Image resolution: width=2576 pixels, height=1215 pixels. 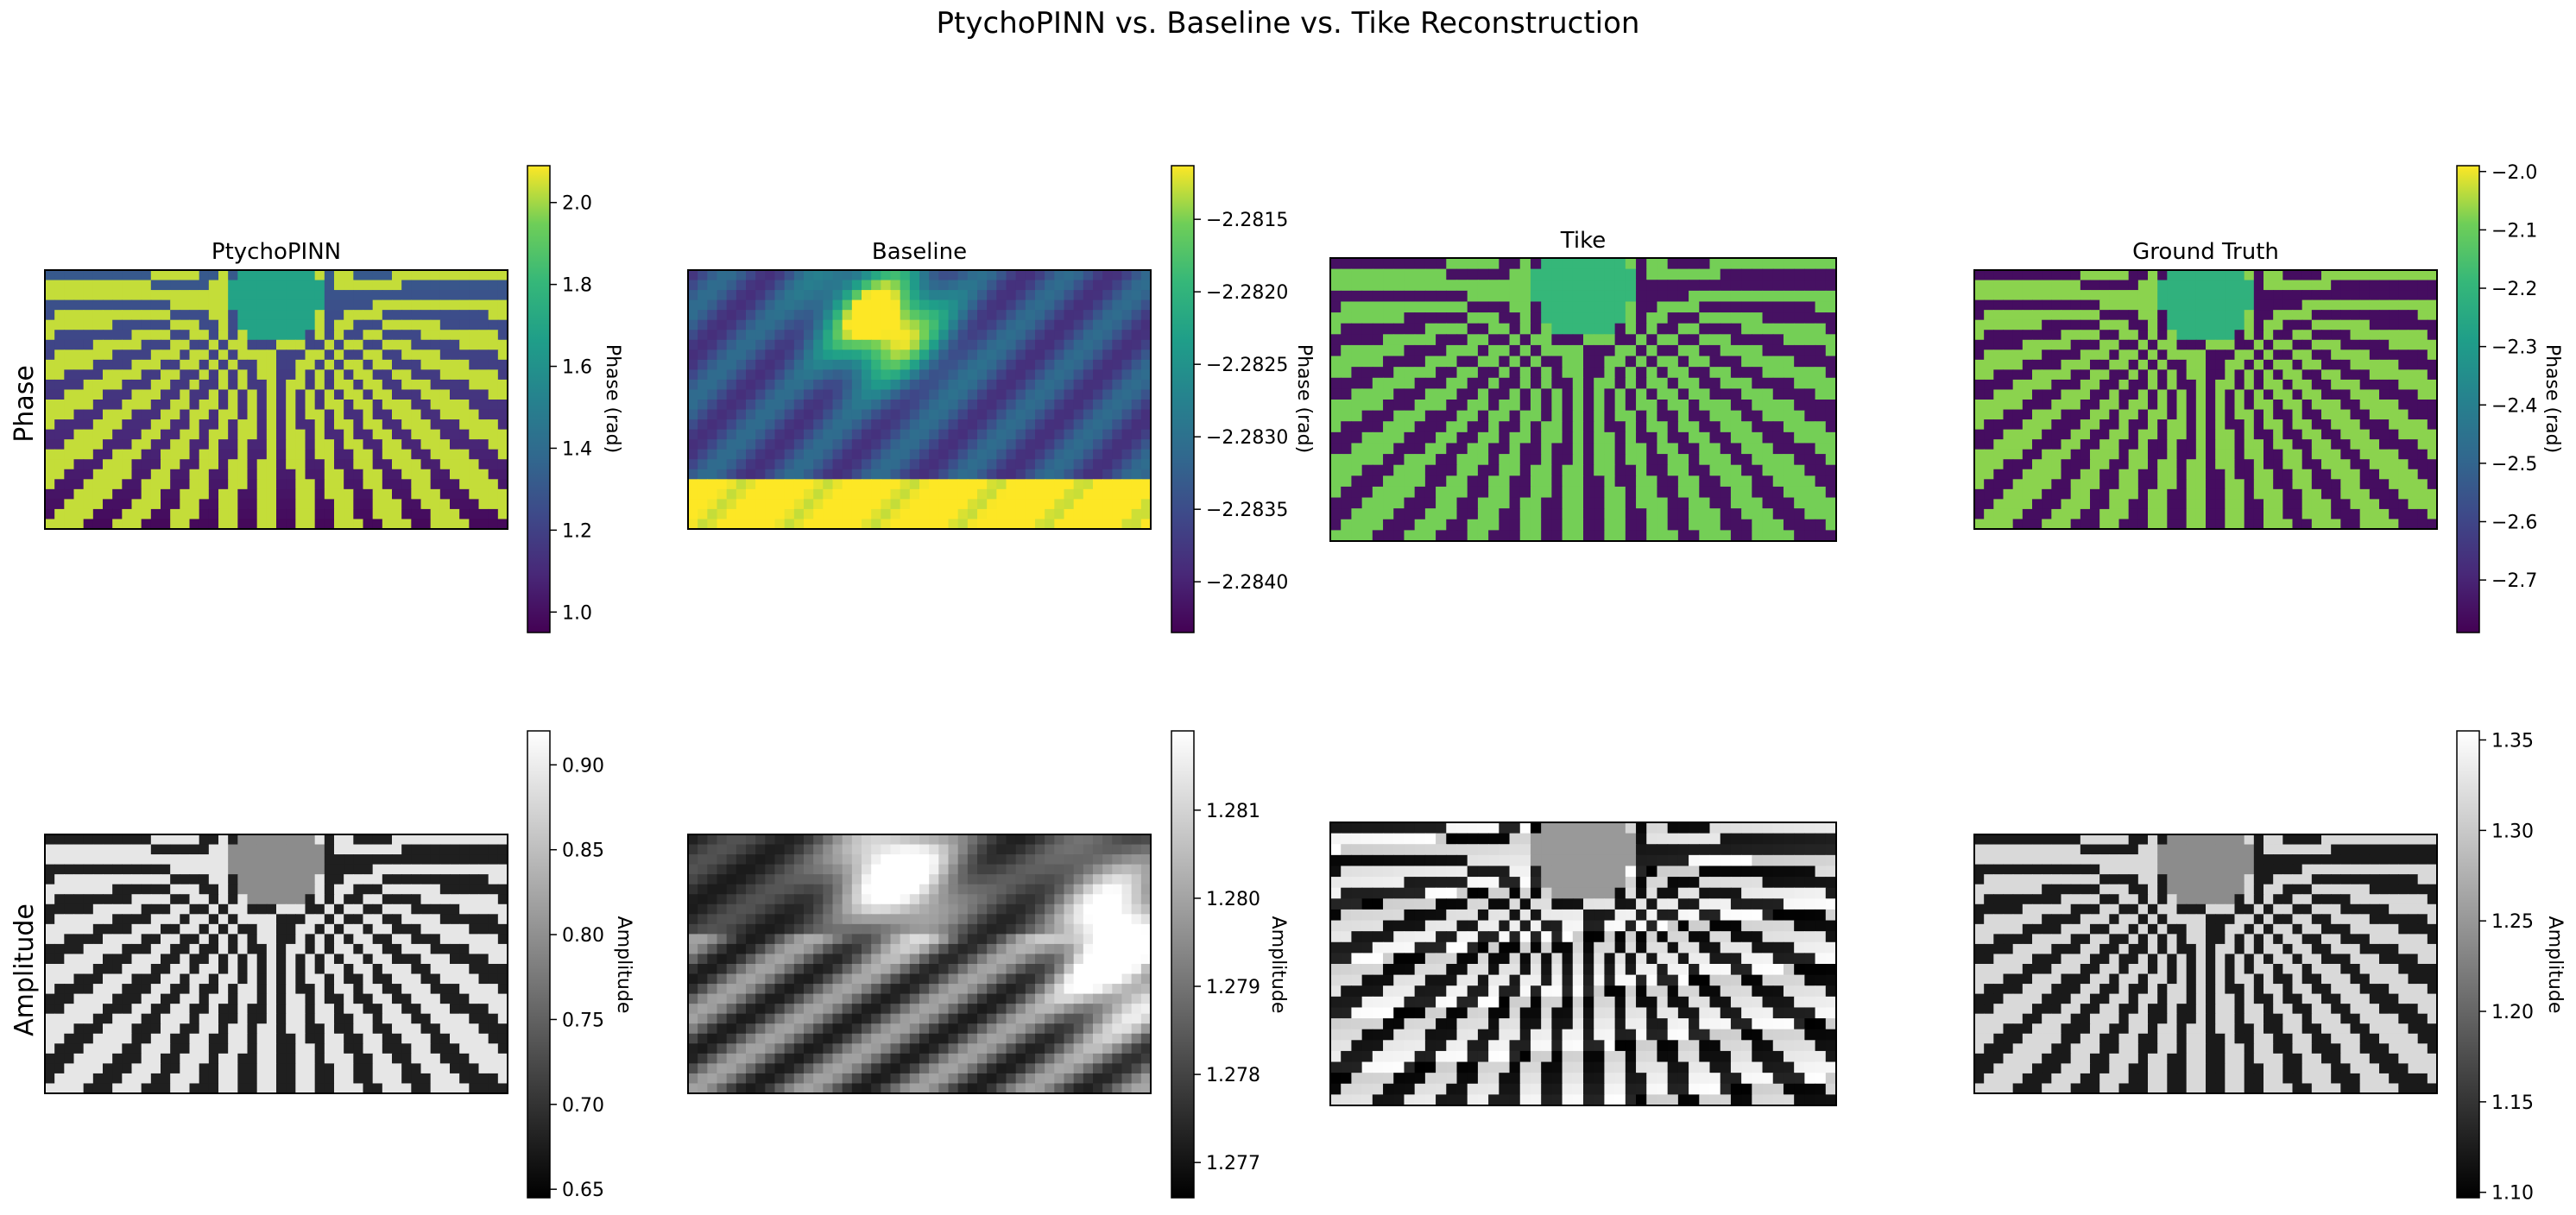 What do you see at coordinates (612, 398) in the screenshot?
I see `colorbar-label: Phase (rad)` at bounding box center [612, 398].